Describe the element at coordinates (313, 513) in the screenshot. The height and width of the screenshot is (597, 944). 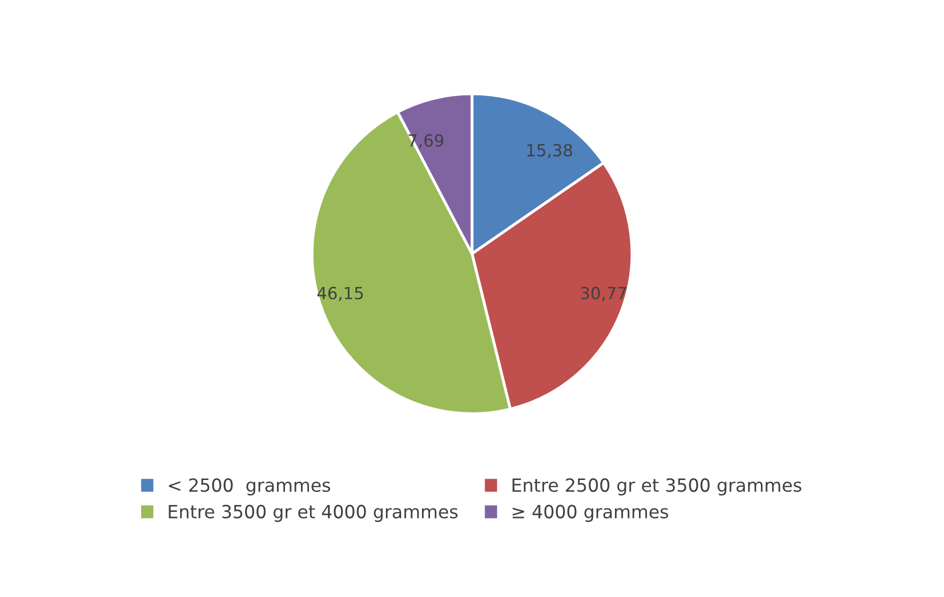
I see `legend-label: Entre 3500 gr et 4000 grammes` at that location.